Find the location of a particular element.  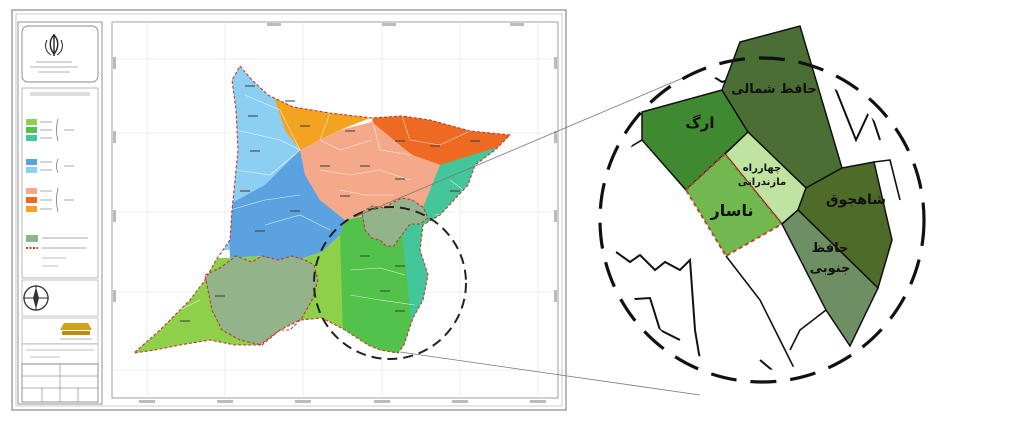

historic-core-west is located at coordinates (261, 300).